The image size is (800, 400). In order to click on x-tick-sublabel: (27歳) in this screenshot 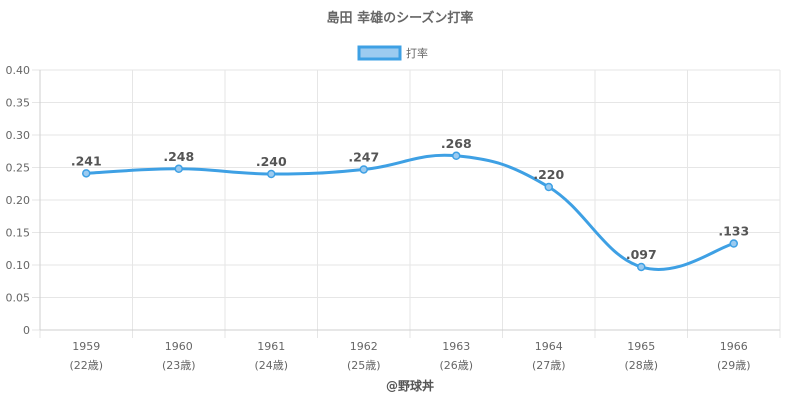, I will do `click(549, 365)`.